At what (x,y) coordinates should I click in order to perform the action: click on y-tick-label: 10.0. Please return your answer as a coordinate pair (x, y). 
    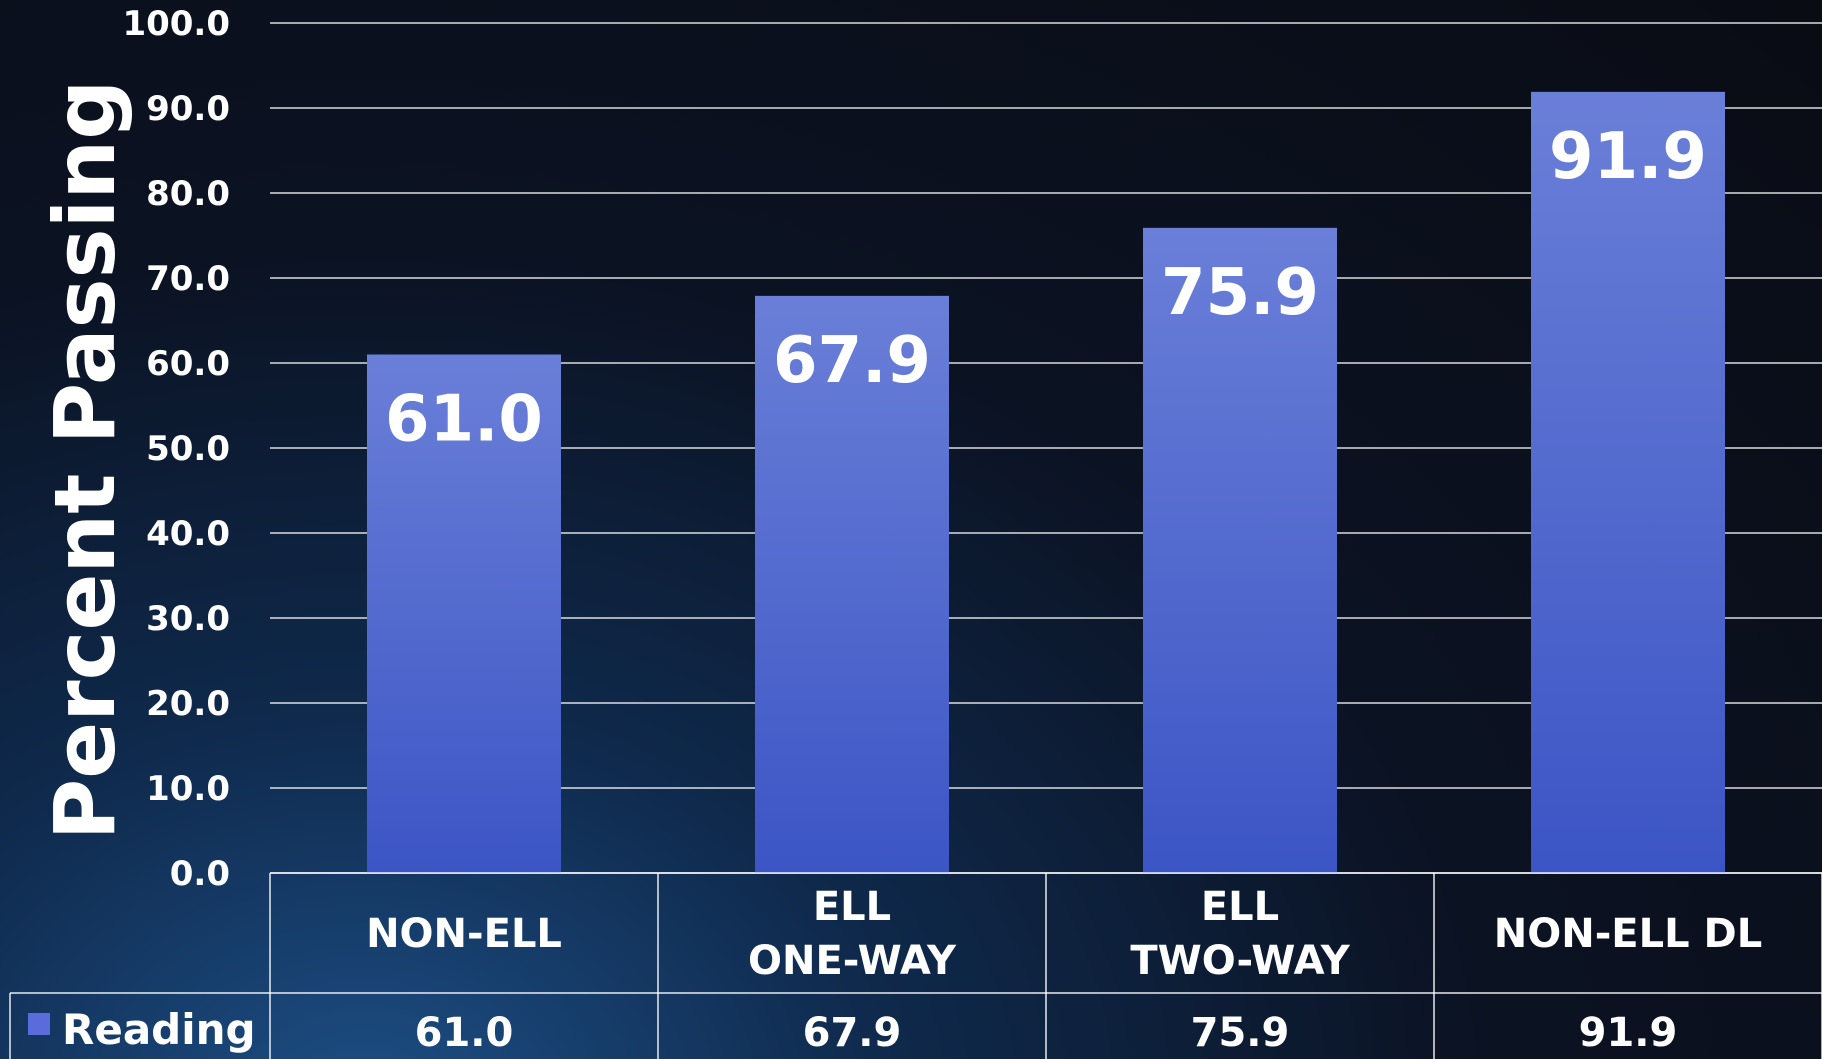
    Looking at the image, I should click on (188, 789).